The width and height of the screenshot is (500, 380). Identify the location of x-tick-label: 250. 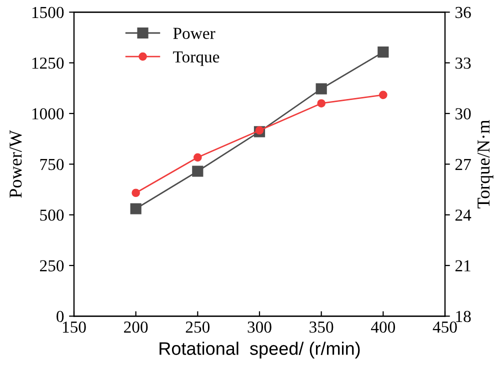
(198, 327).